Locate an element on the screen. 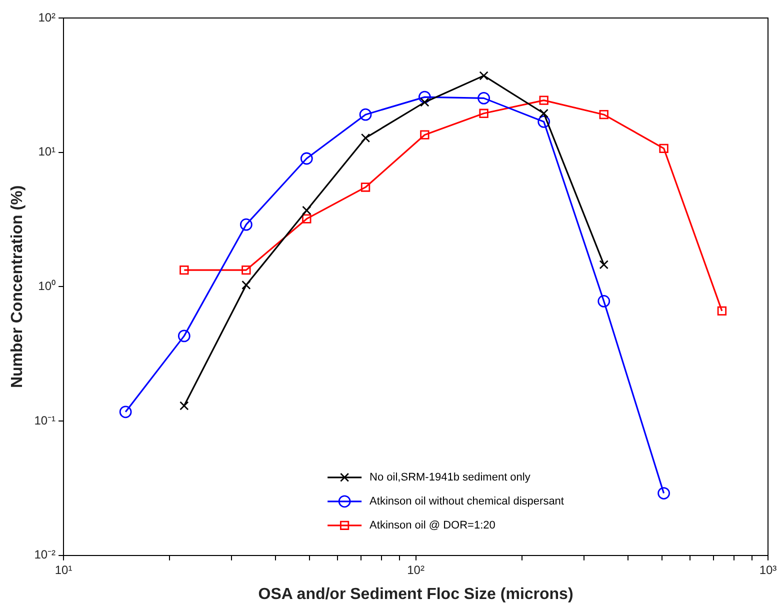 The height and width of the screenshot is (612, 780). legend-label: Atkinson oil without chemical dispersant is located at coordinates (467, 501).